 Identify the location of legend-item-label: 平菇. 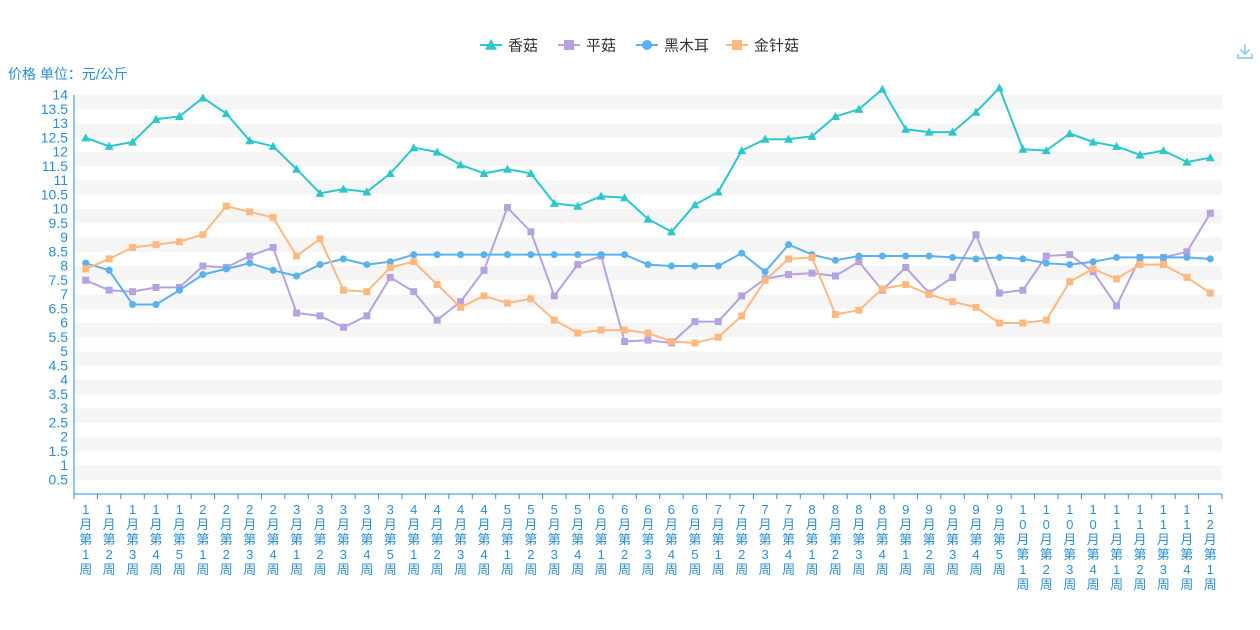
(601, 46).